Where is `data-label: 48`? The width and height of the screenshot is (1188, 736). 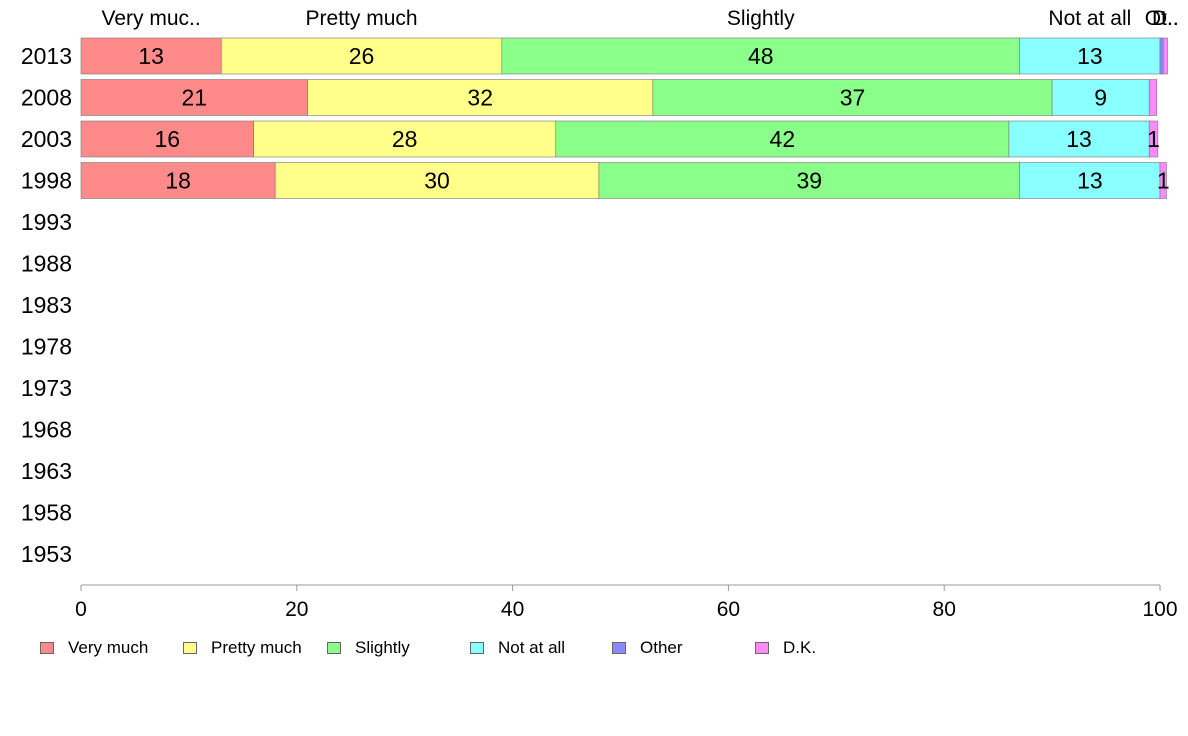
data-label: 48 is located at coordinates (761, 56).